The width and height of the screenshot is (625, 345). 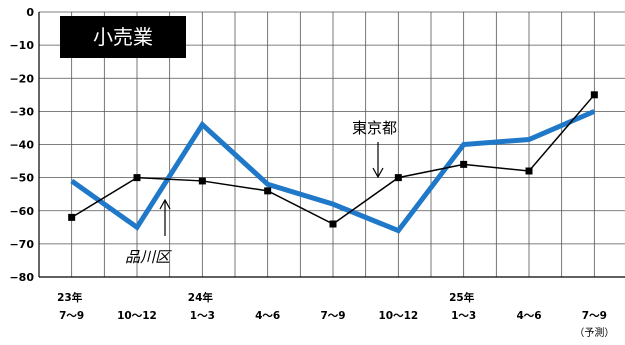 I want to click on shinagawa-annotation: 品川区, so click(x=148, y=232).